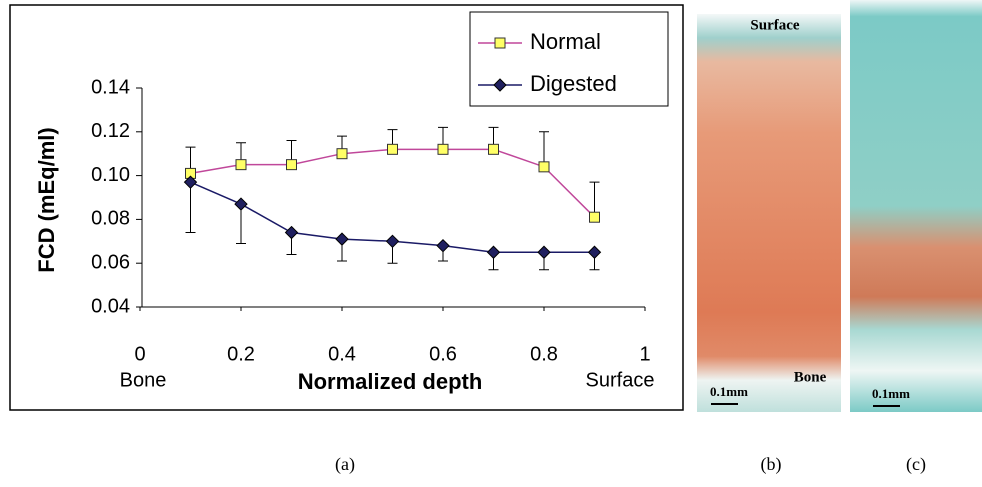 This screenshot has width=982, height=487. I want to click on y-tick-label: 0.04, so click(110, 306).